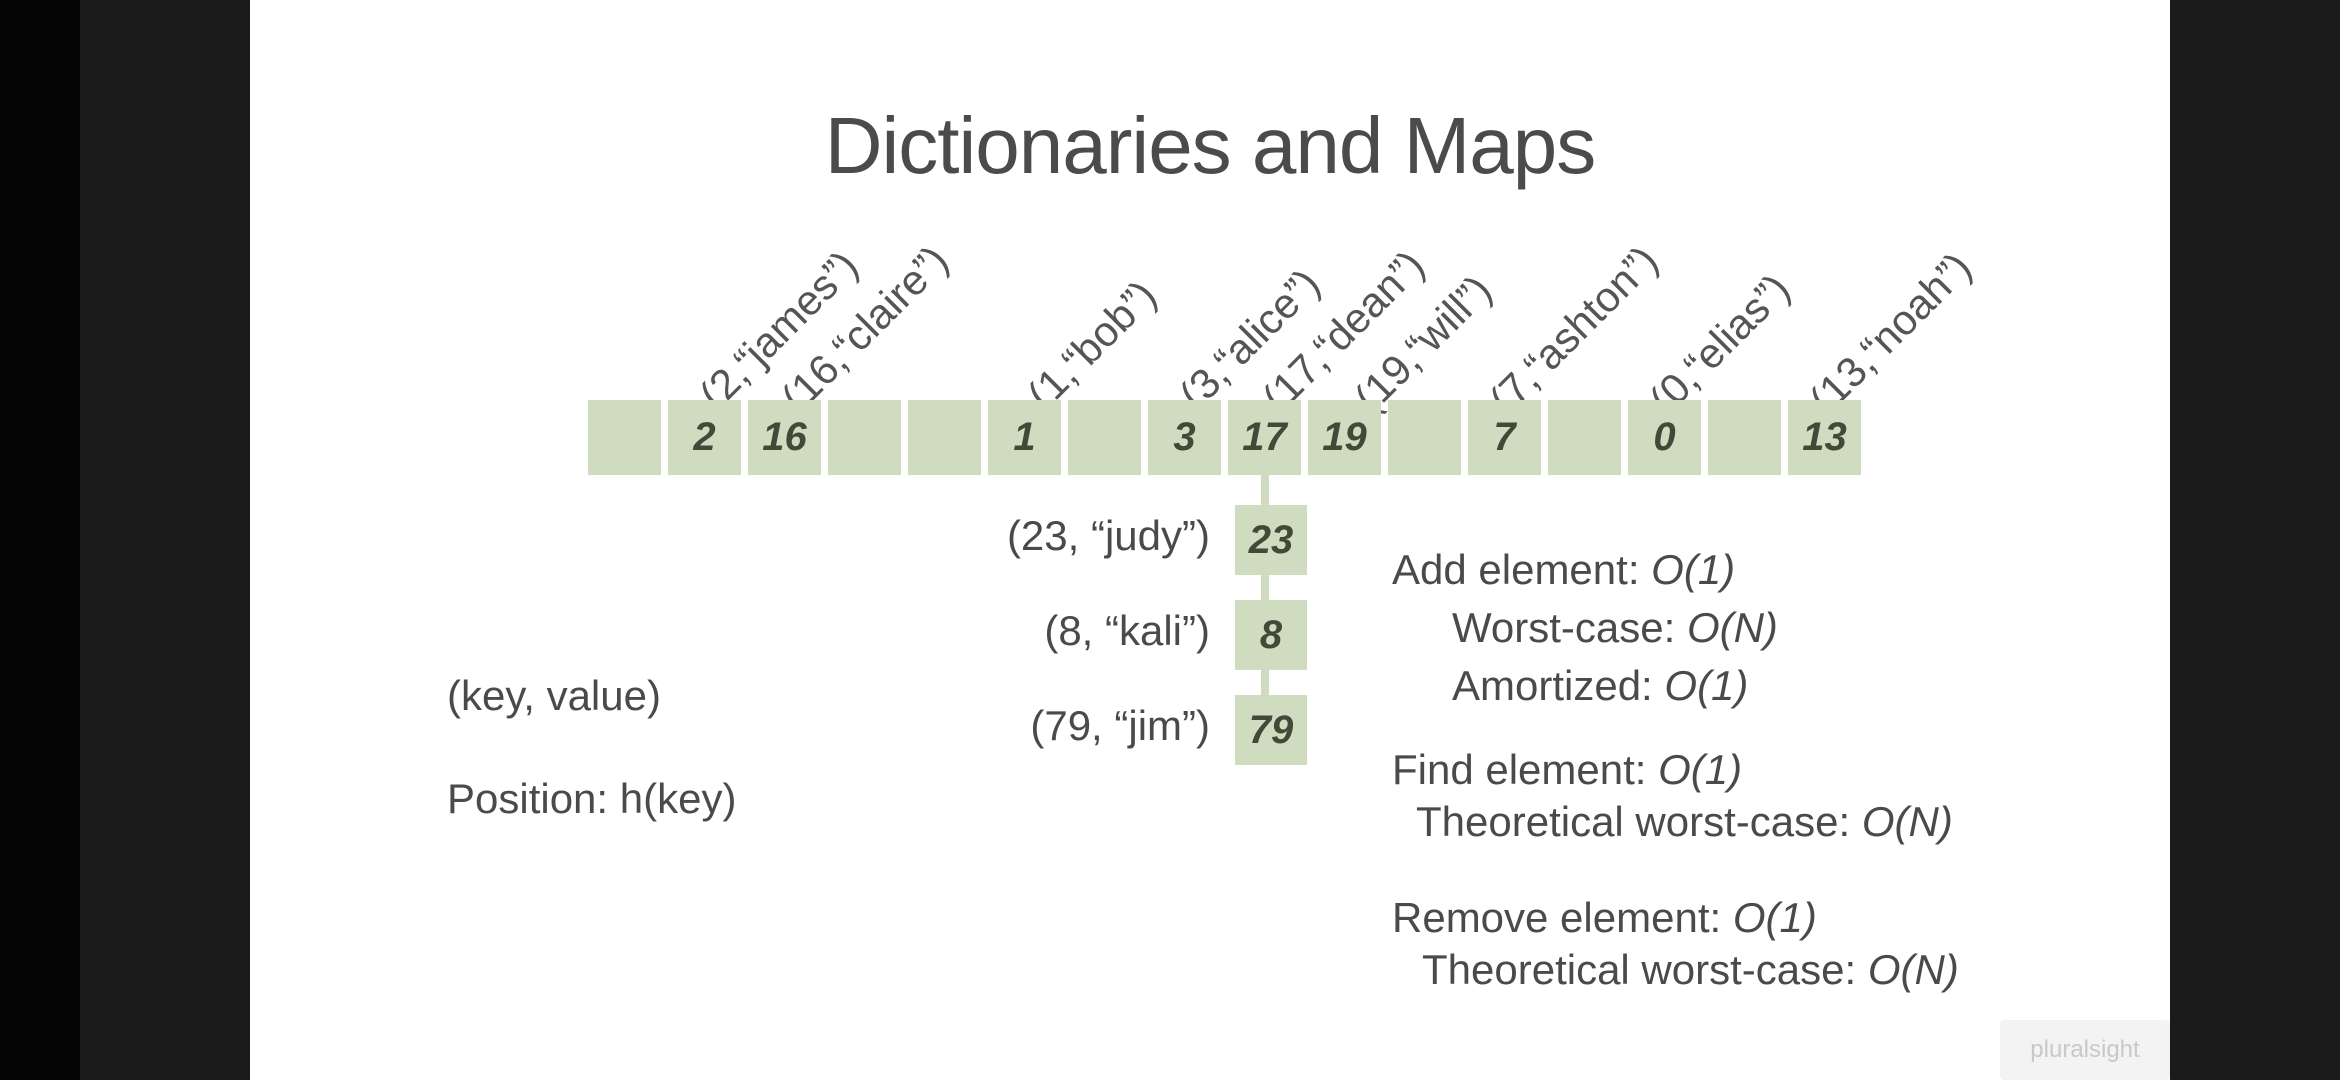  Describe the element at coordinates (1600, 685) in the screenshot. I see `amortized-line: Amortized: O(1)` at that location.